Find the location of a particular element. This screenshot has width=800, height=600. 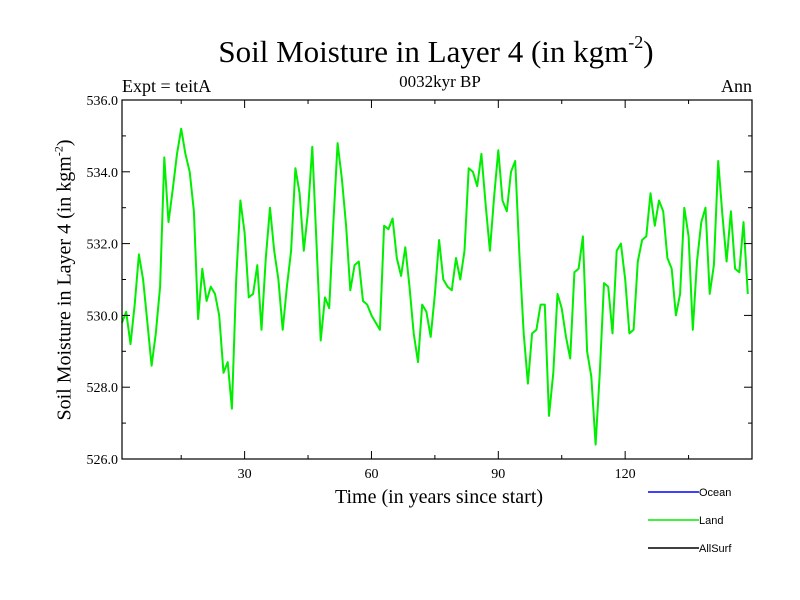

experiment-label: Expt = teitA is located at coordinates (167, 86).